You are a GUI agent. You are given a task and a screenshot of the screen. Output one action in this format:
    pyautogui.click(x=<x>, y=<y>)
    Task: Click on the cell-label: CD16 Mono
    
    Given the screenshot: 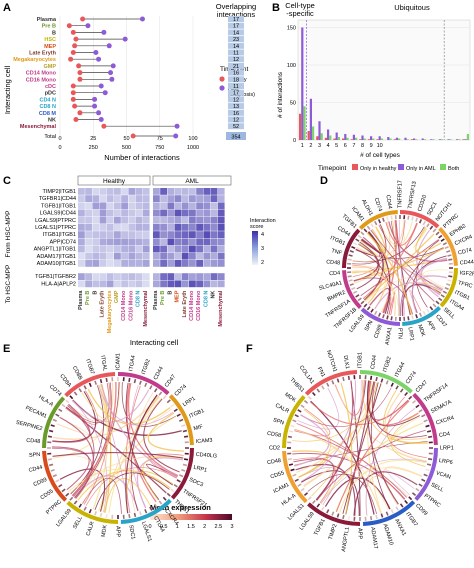 What is the action you would take?
    pyautogui.click(x=41, y=80)
    